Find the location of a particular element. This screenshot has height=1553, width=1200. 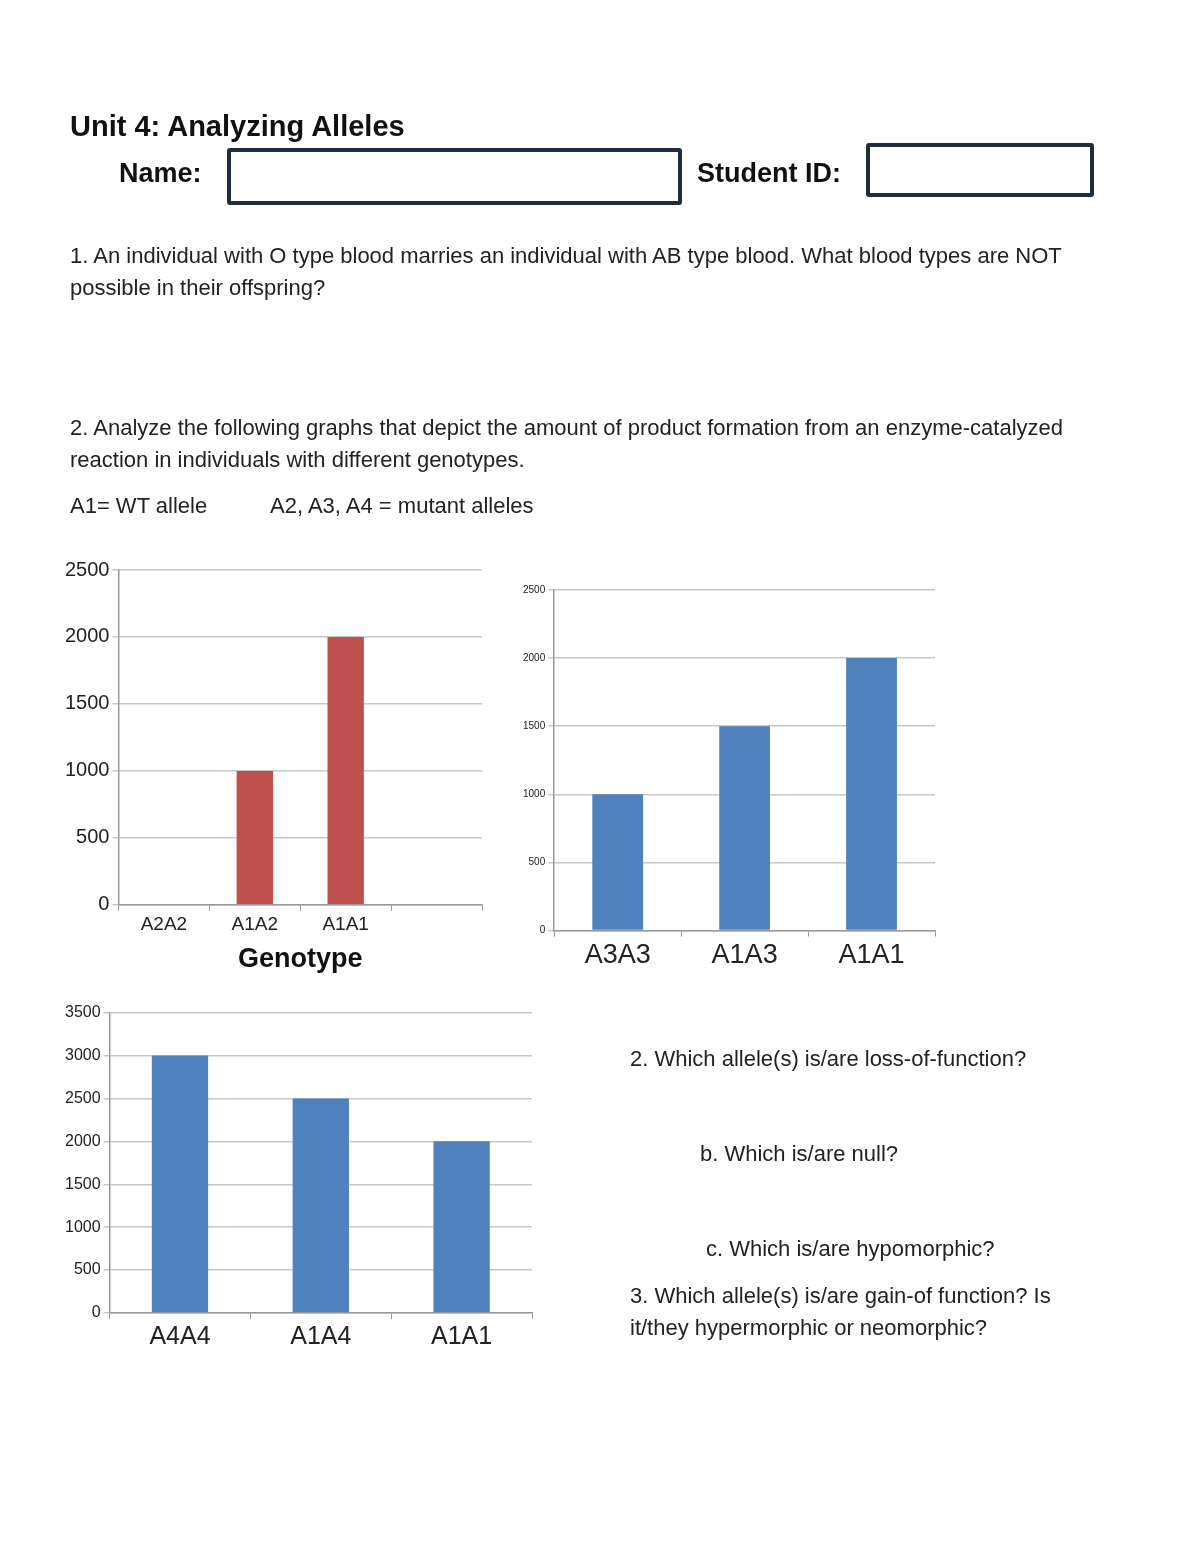

x-tick-label: A1A2 is located at coordinates (255, 924).